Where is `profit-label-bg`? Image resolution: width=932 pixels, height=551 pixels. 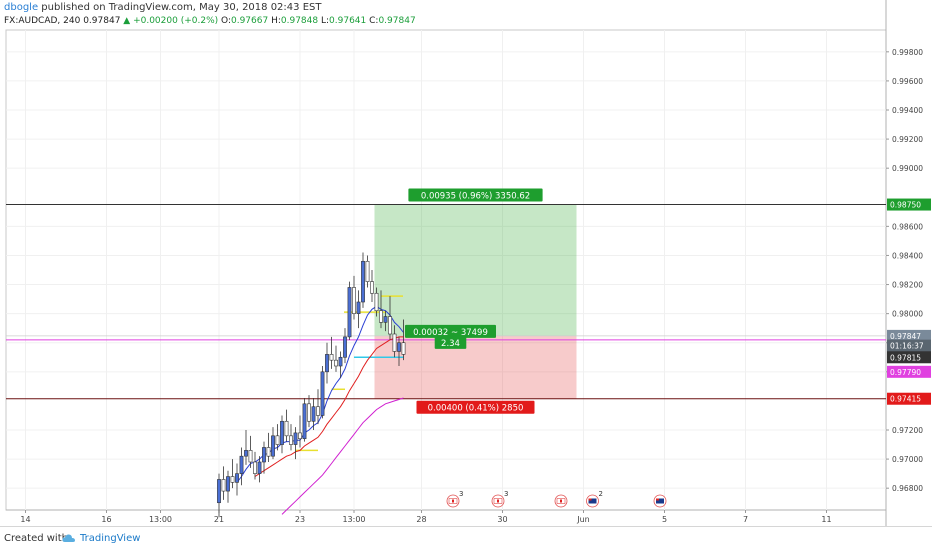 profit-label-bg is located at coordinates (475, 195).